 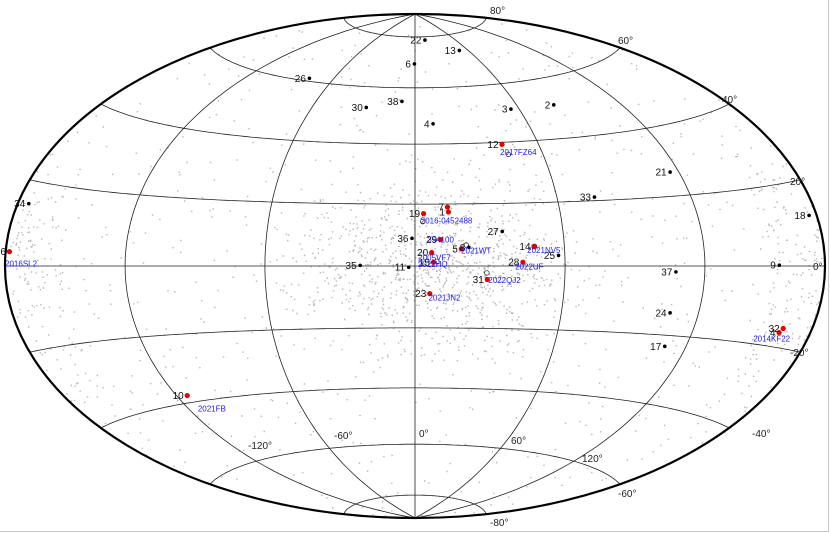 What do you see at coordinates (505, 110) in the screenshot?
I see `object-number-label: 3` at bounding box center [505, 110].